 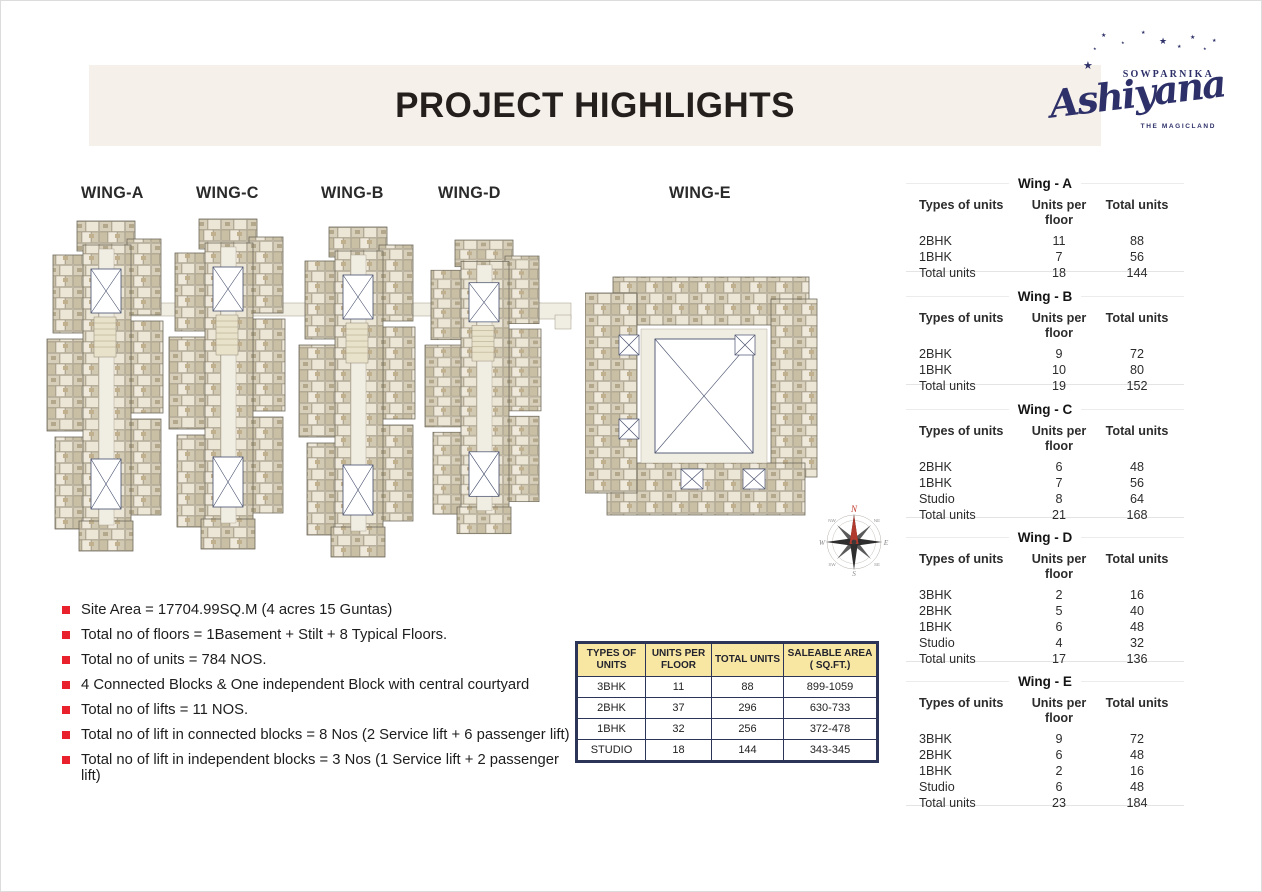 I want to click on highlight-item: Total no of units = 784 NOS., so click(x=322, y=660).